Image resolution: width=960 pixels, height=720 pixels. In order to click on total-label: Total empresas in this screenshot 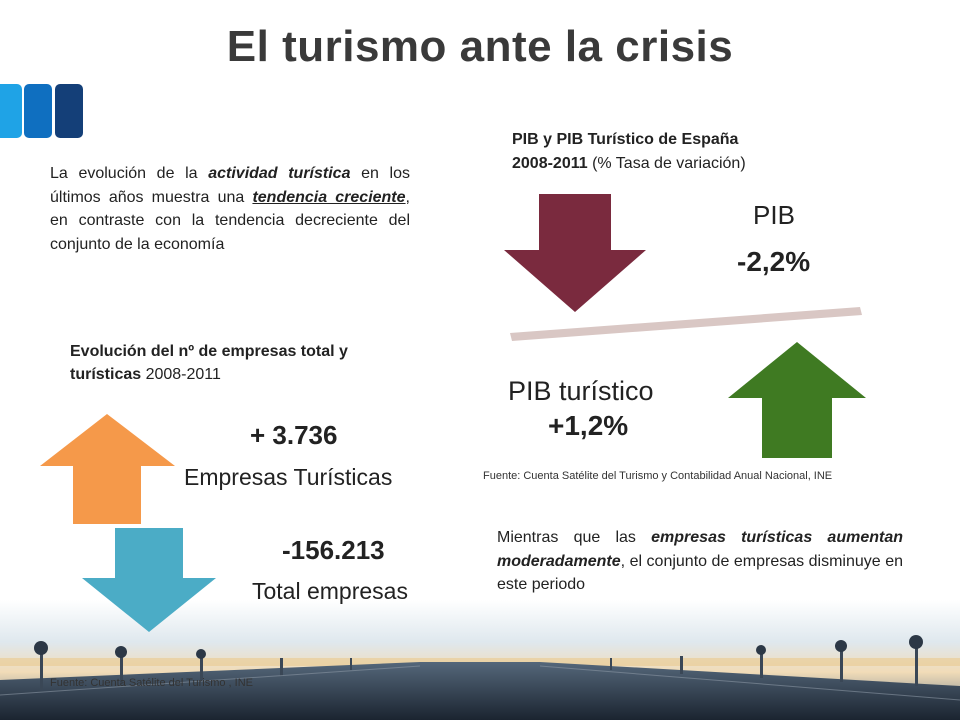, I will do `click(330, 591)`.